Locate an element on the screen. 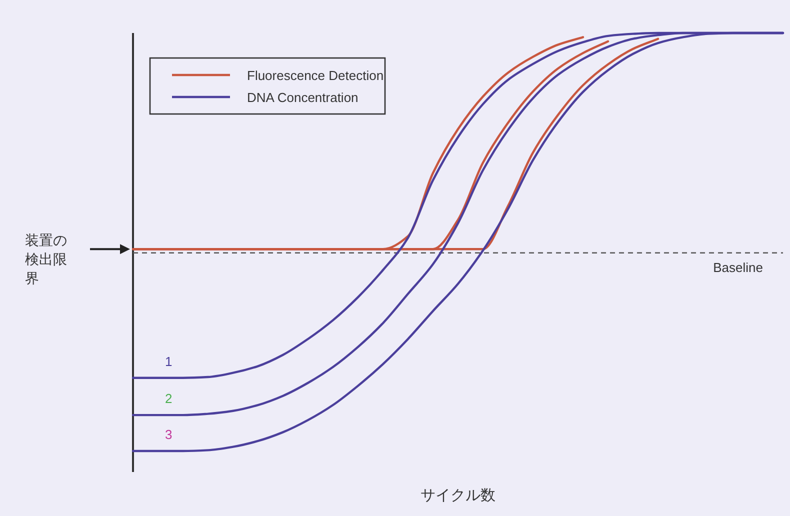 This screenshot has width=790, height=516. ref-line-label: Baseline is located at coordinates (738, 267).